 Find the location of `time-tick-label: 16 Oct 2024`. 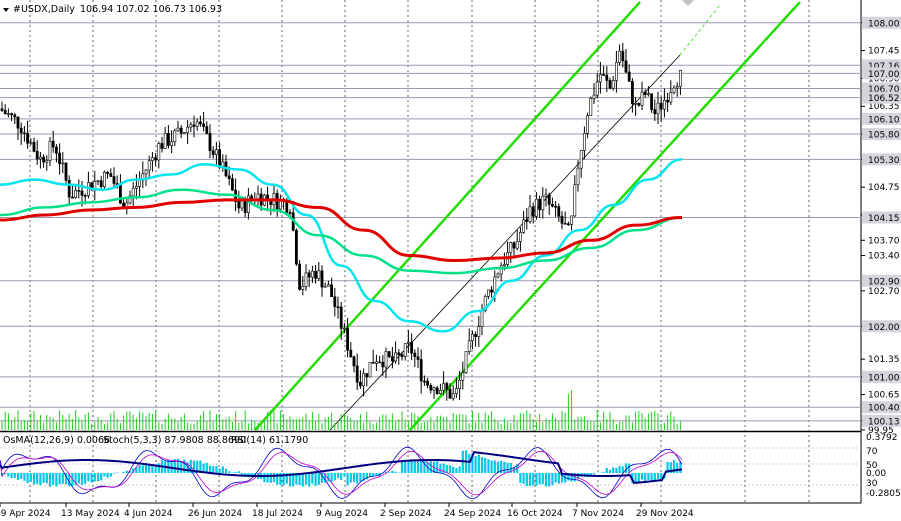

time-tick-label: 16 Oct 2024 is located at coordinates (535, 514).